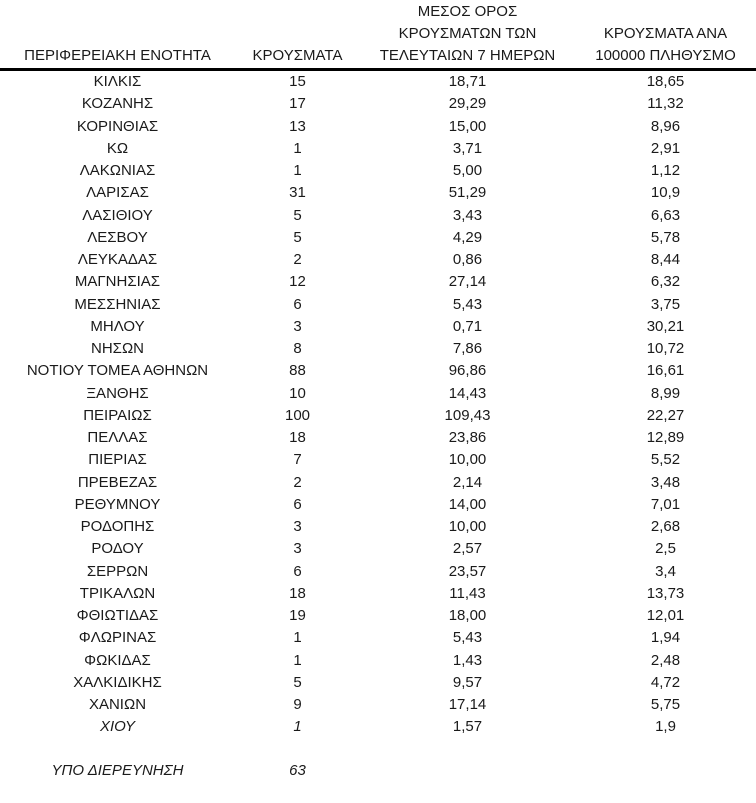  I want to click on avg7-cell: 4,29, so click(467, 237).